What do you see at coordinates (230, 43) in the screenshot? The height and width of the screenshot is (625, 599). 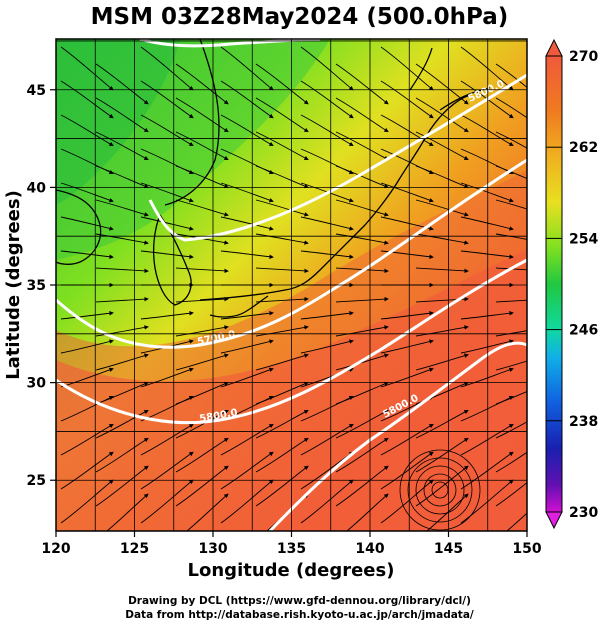 I see `contour-north` at bounding box center [230, 43].